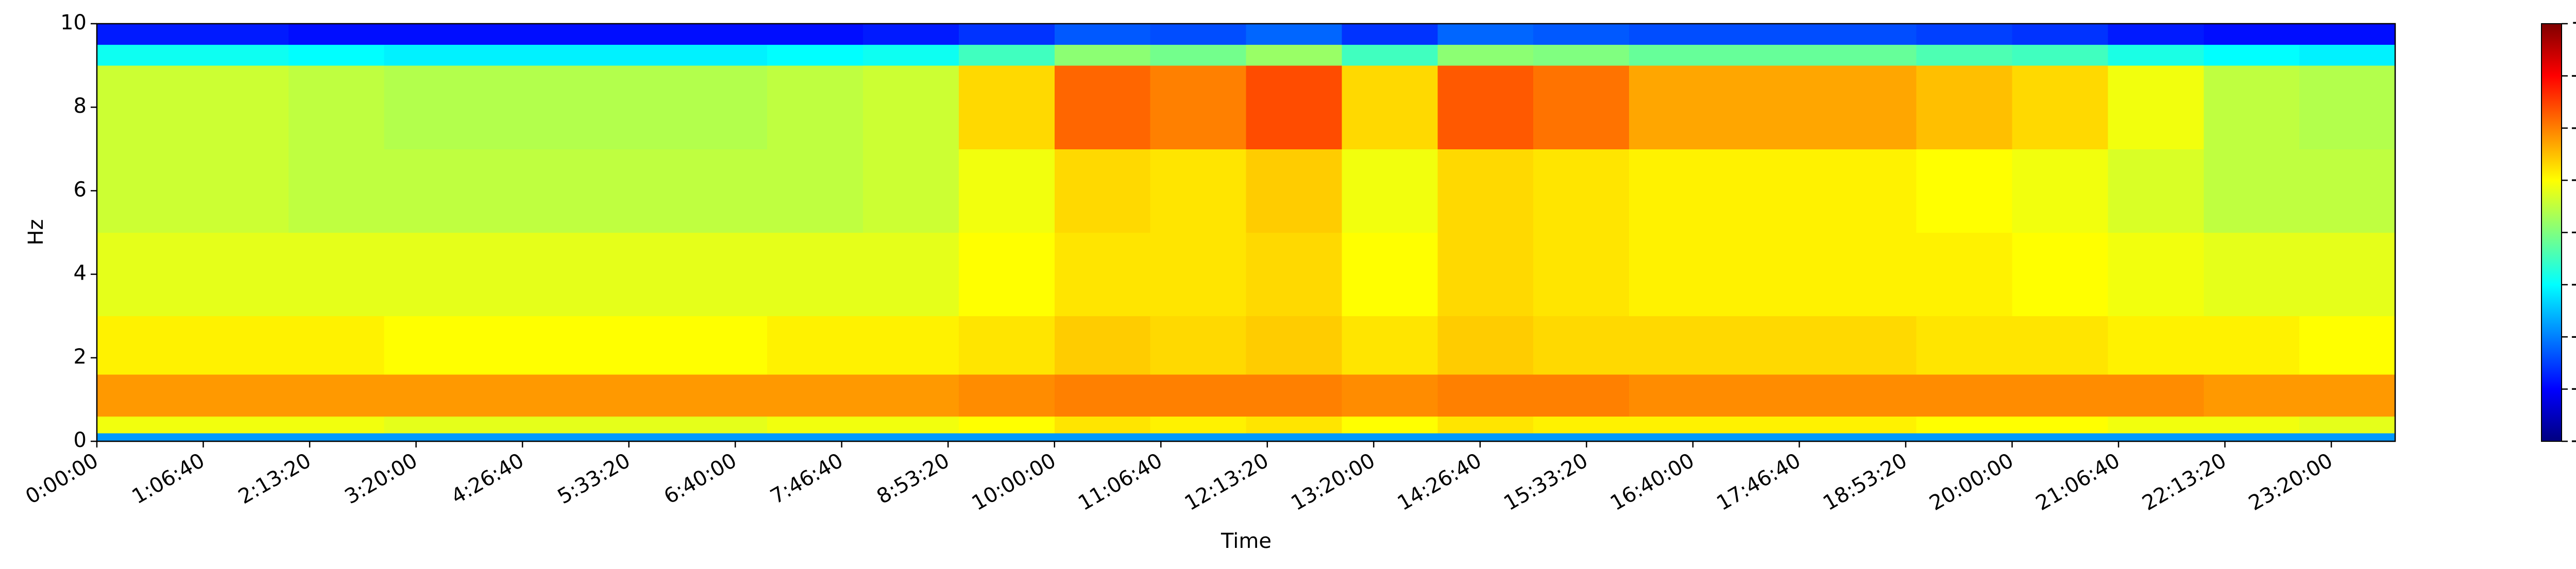 The image size is (2576, 569). Describe the element at coordinates (168, 479) in the screenshot. I see `x-tick-label: 1:06:40` at that location.